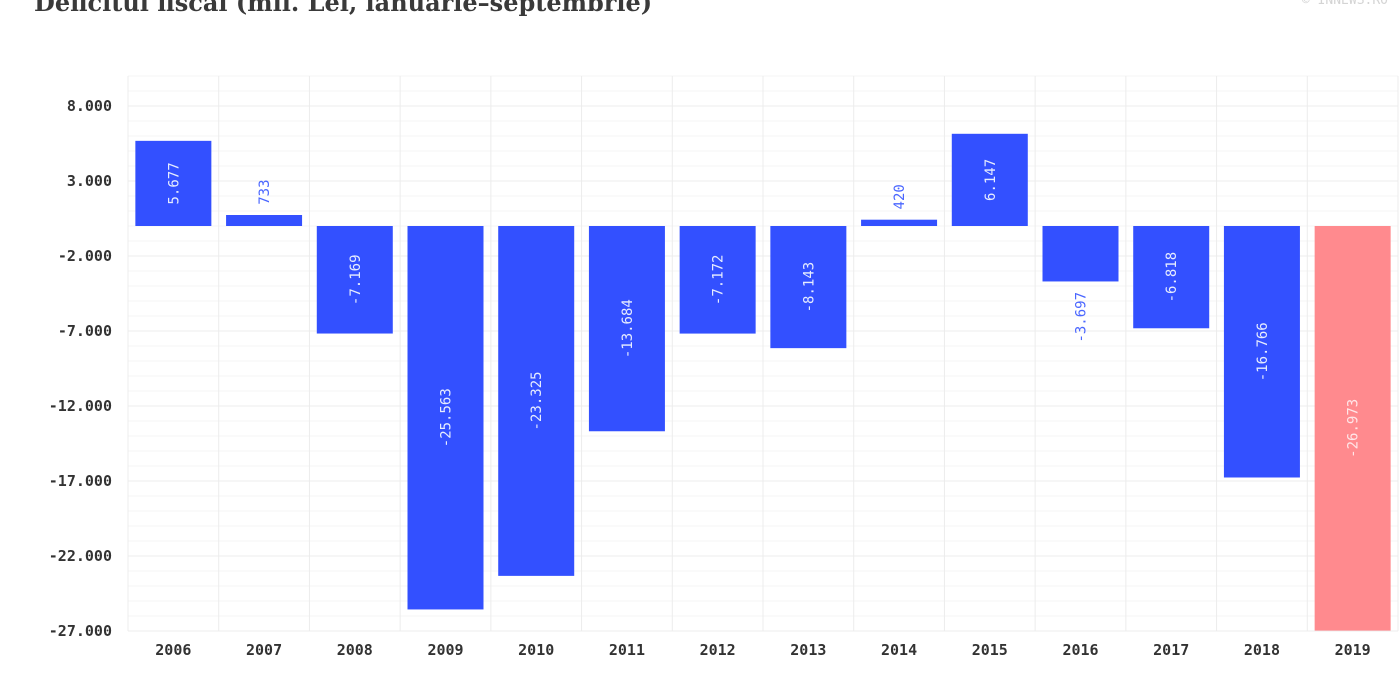  I want to click on y-tick-label: -22.000, so click(80, 556).